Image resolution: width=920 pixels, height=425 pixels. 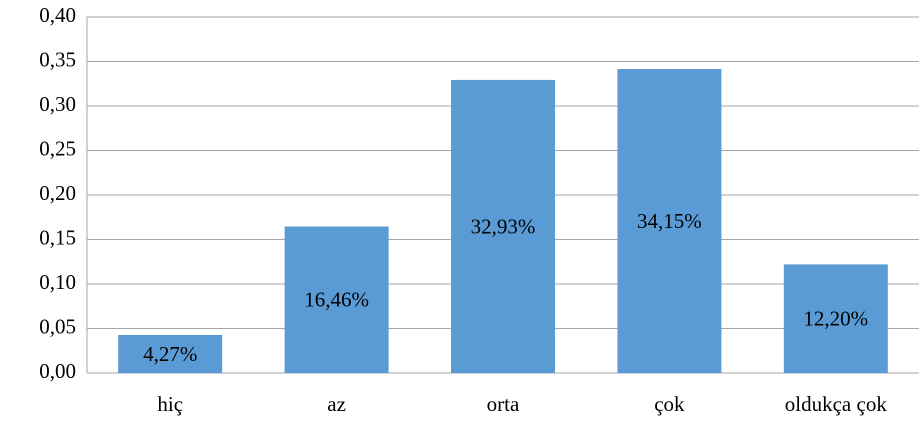 I want to click on data-label: 4,27%, so click(x=170, y=354).